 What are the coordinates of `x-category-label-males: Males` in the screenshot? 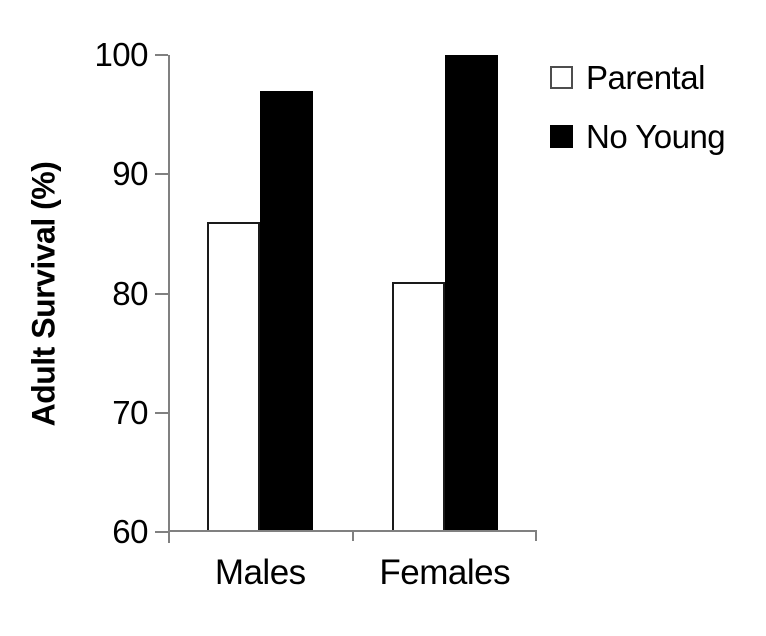 It's located at (260, 572).